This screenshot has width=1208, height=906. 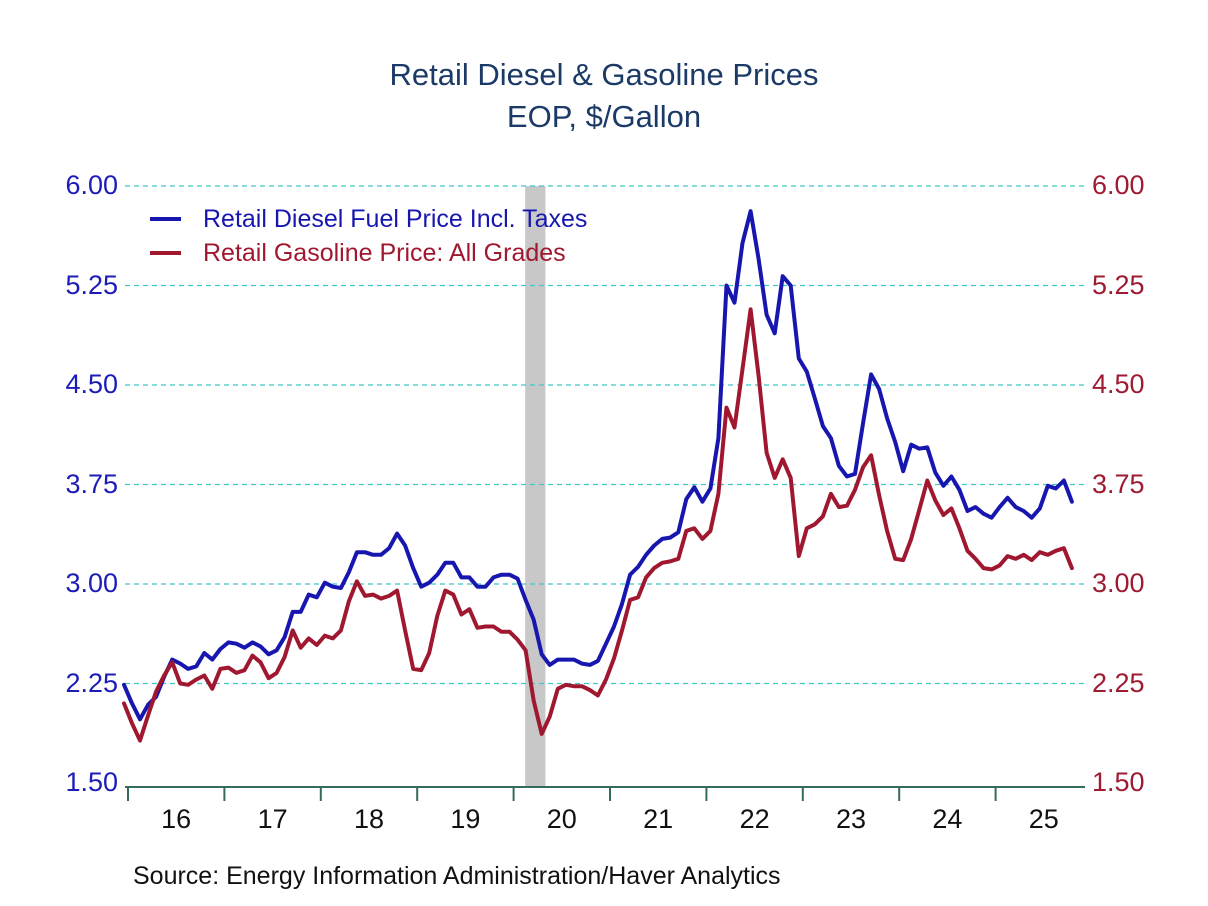 What do you see at coordinates (91, 284) in the screenshot?
I see `y-axis-label-left: 5.25` at bounding box center [91, 284].